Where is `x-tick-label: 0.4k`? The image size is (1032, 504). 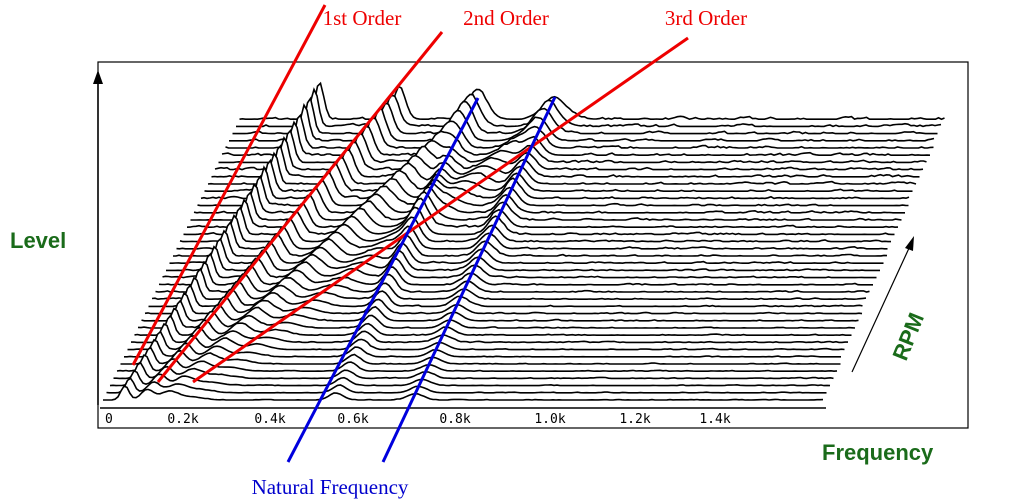
x-tick-label: 0.4k is located at coordinates (269, 419).